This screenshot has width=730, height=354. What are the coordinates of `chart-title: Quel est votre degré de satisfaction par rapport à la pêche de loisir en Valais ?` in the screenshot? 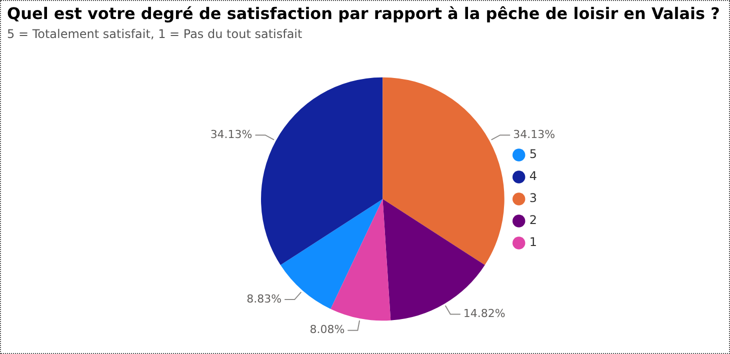 It's located at (363, 13).